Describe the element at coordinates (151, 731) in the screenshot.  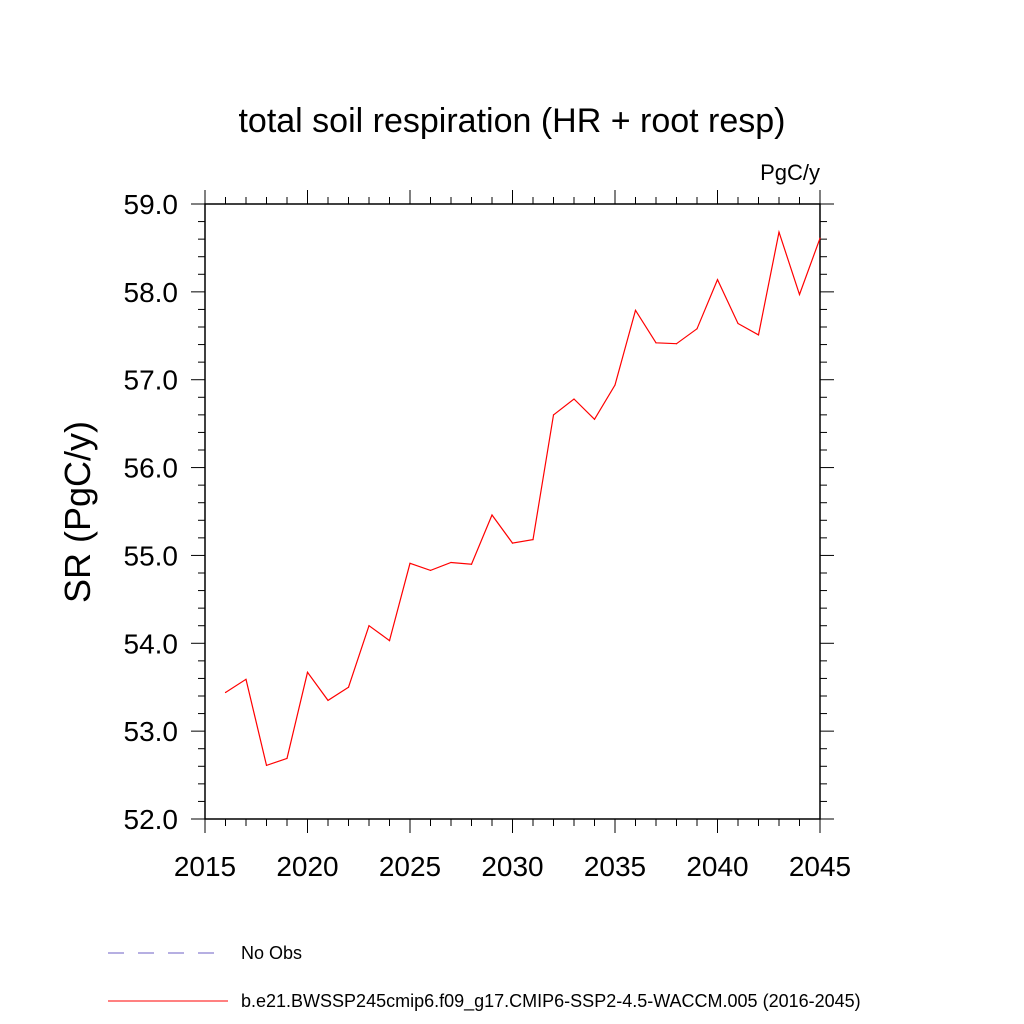
I see `y-tick-label: 53.0` at that location.